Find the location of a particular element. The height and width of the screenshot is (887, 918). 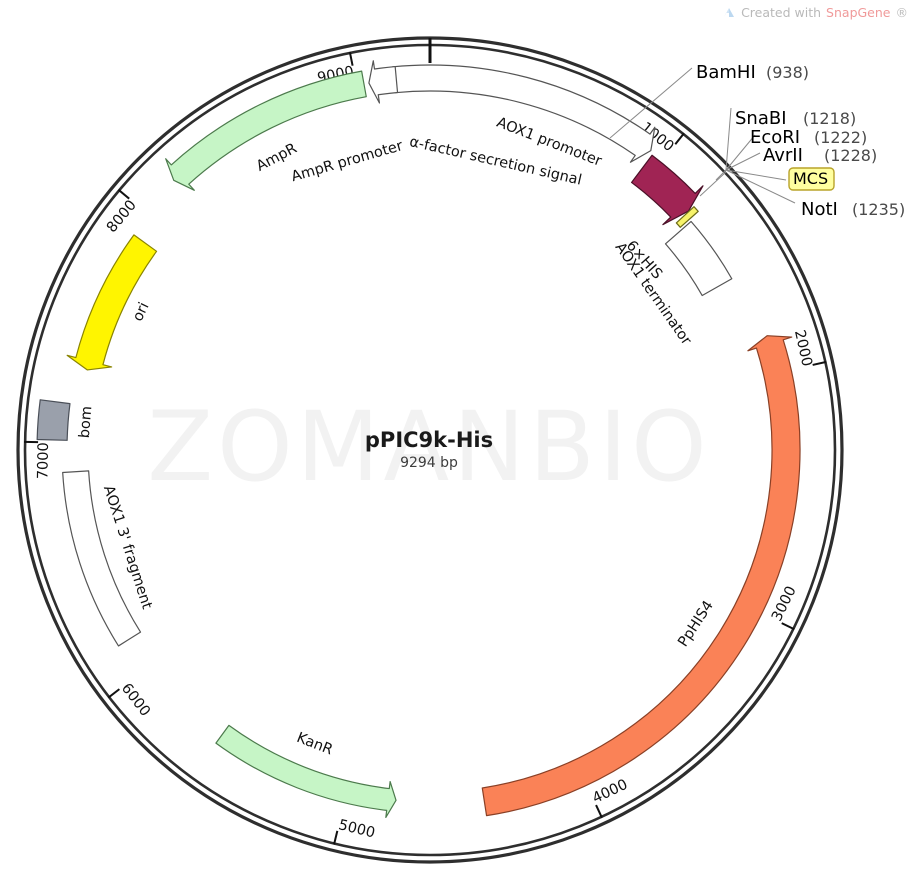

mcs-badge-background is located at coordinates (811, 179).